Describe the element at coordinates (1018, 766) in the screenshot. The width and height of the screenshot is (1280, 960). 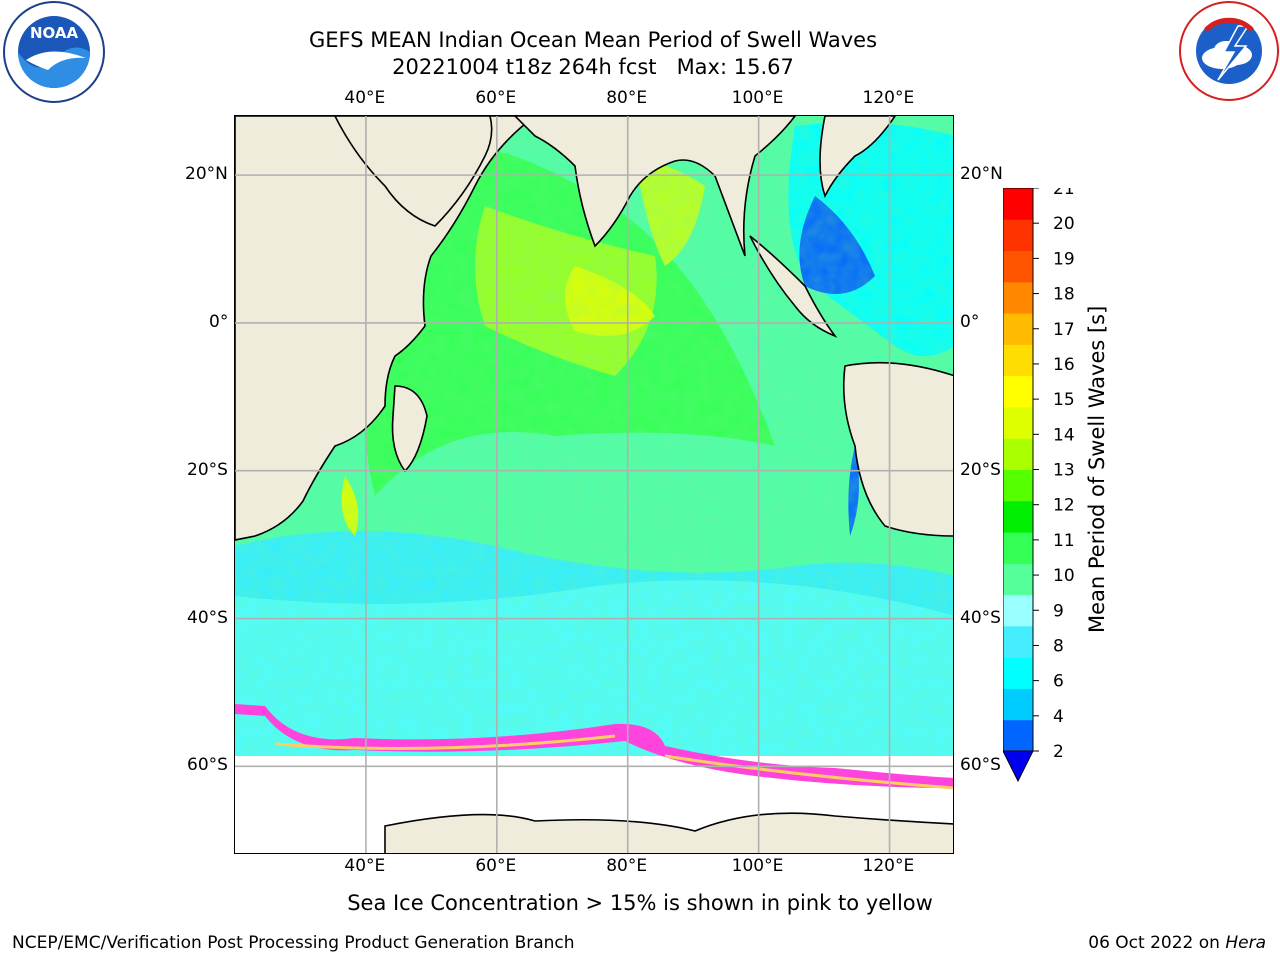
I see `colorbar-underflow` at that location.